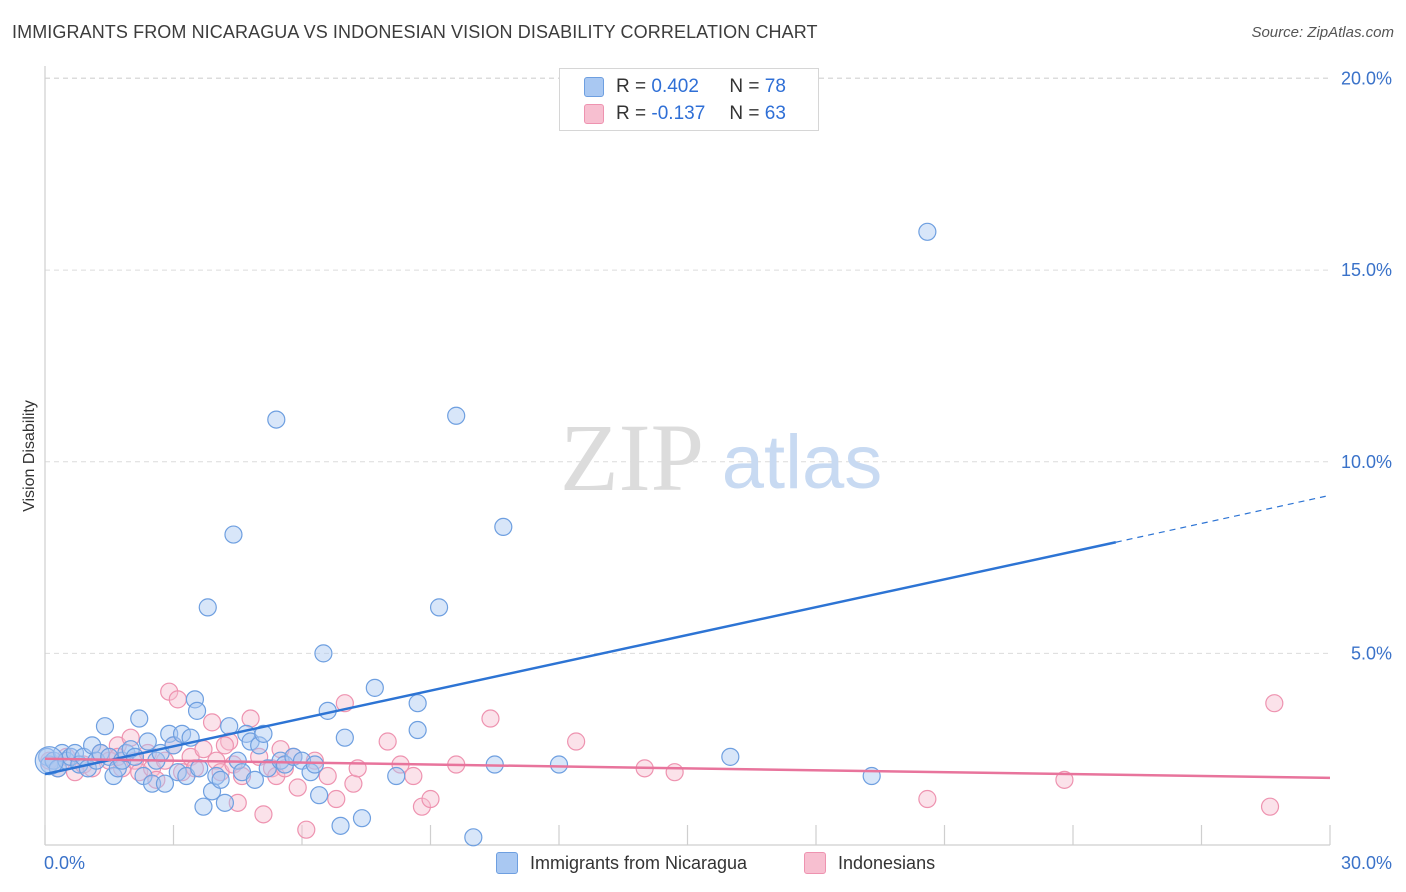 The image size is (1406, 892). I want to click on legend-n-value-nicaragua: 78, so click(775, 86).